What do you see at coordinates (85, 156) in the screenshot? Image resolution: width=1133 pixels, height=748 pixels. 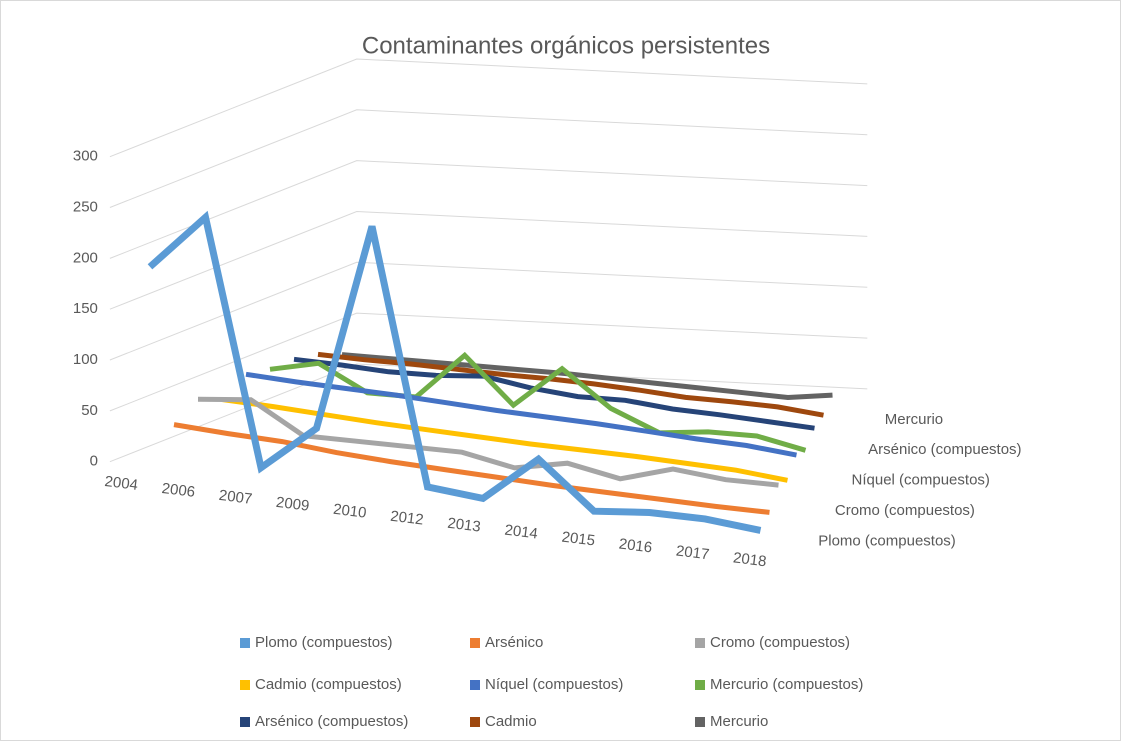 I see `y-tick-label: 300` at bounding box center [85, 156].